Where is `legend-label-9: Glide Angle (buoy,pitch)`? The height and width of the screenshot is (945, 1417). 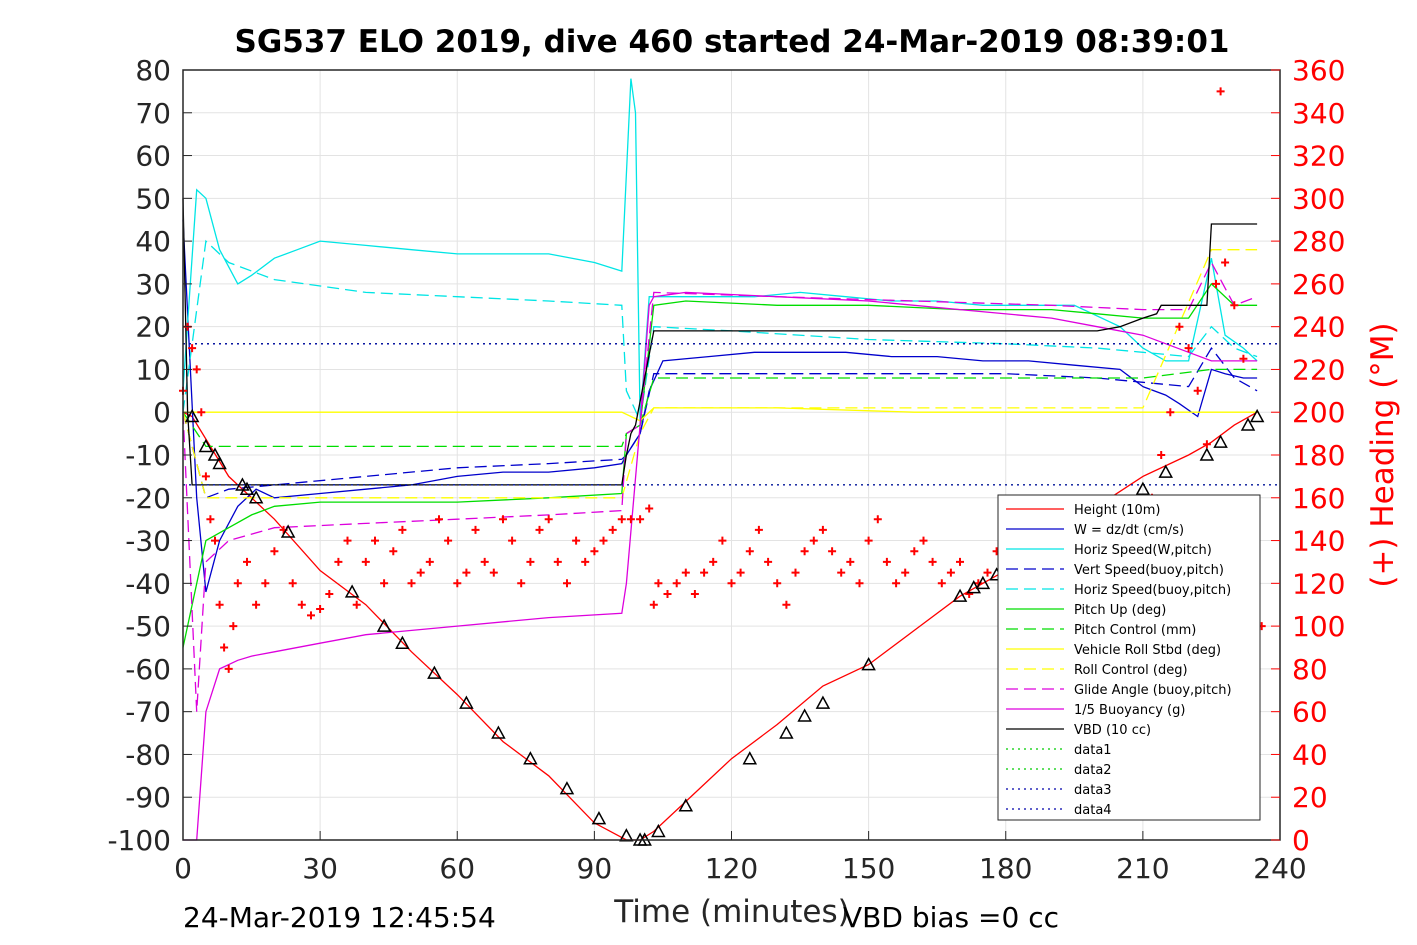 legend-label-9: Glide Angle (buoy,pitch) is located at coordinates (1153, 690).